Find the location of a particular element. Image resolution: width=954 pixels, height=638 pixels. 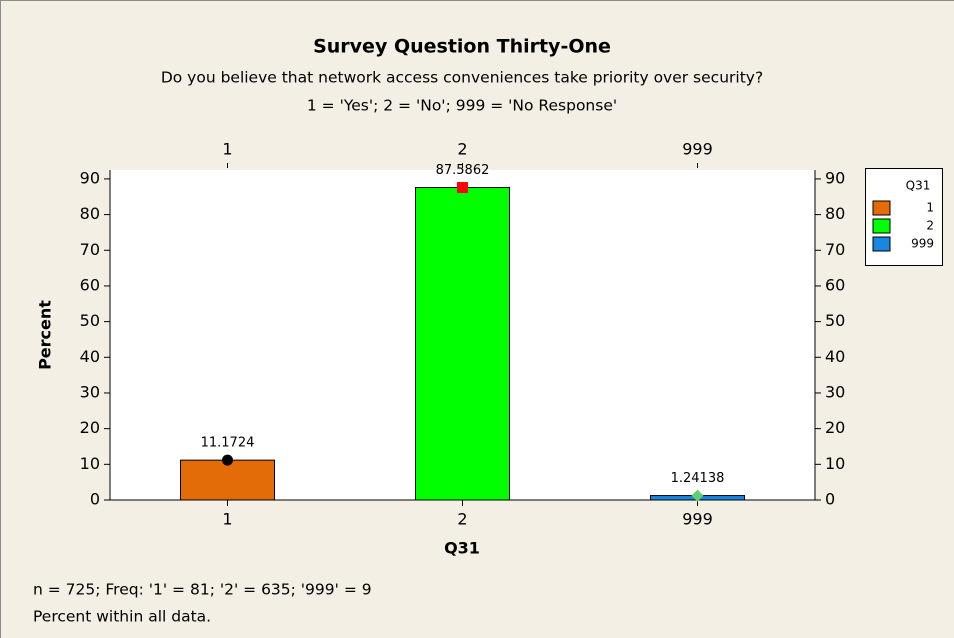

y2-tick-label: 90 is located at coordinates (835, 177).